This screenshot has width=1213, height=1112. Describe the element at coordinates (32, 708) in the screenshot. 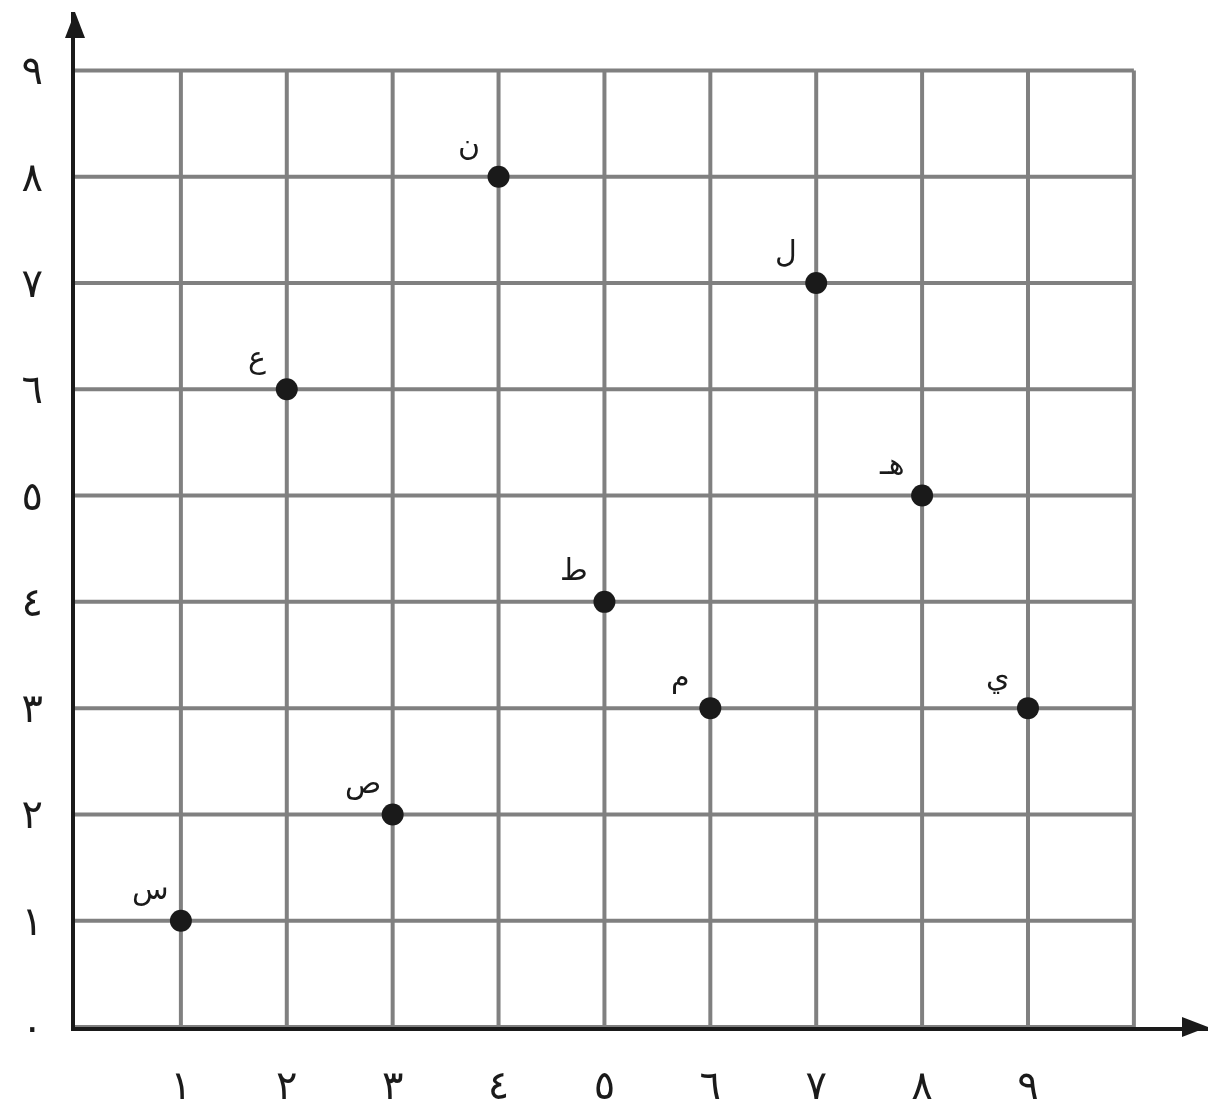

I see `y-tick-label: ٣` at that location.